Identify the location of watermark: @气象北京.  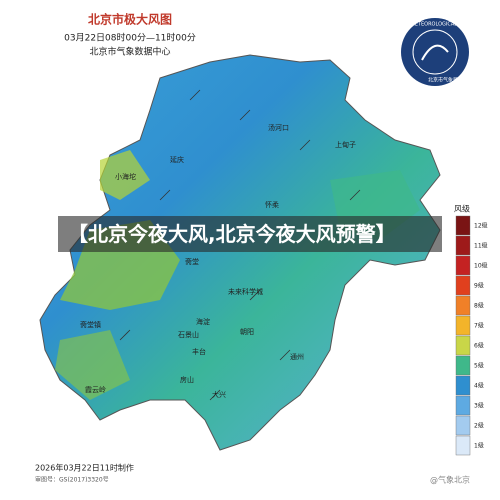
(450, 480).